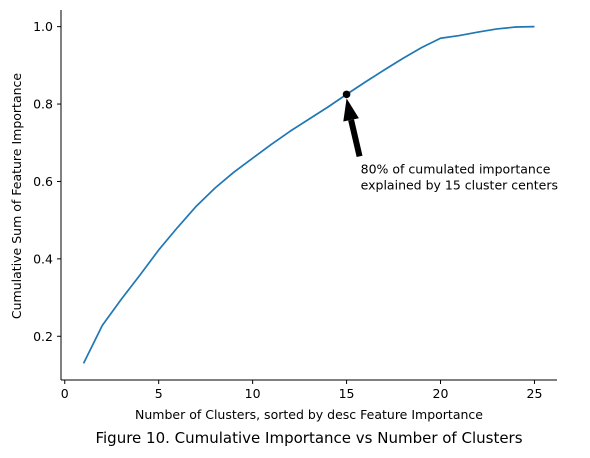 The width and height of the screenshot is (590, 458). What do you see at coordinates (347, 393) in the screenshot?
I see `x-tick-label: 15` at bounding box center [347, 393].